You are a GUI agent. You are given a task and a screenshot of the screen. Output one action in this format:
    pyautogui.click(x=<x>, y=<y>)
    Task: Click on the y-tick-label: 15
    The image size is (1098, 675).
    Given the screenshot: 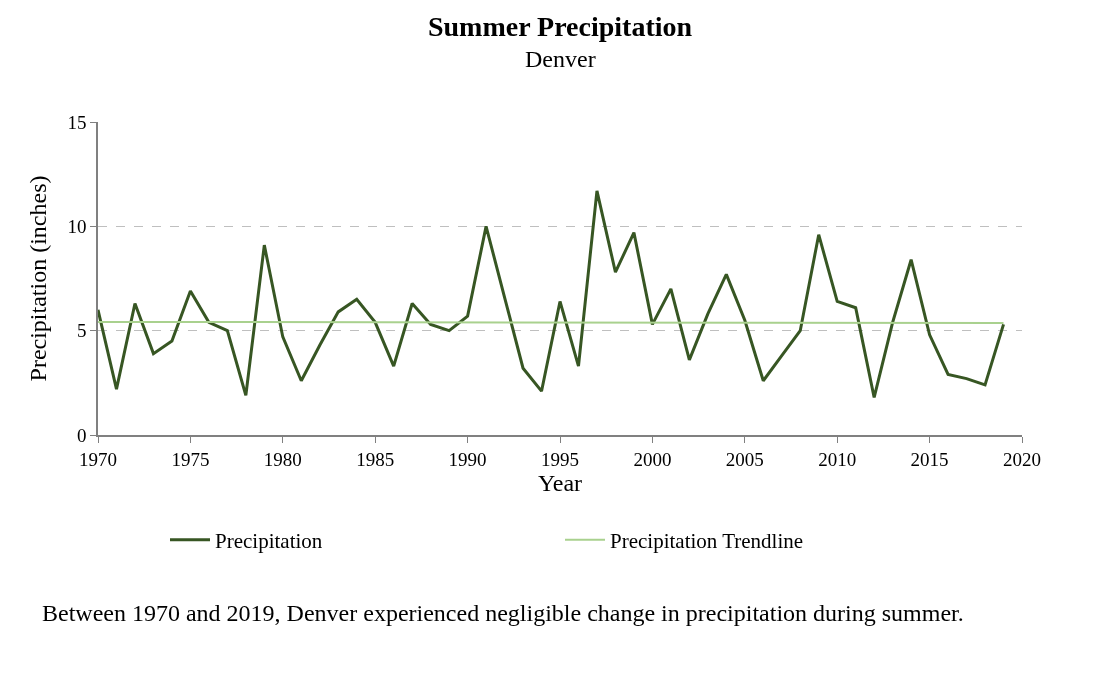 What is the action you would take?
    pyautogui.click(x=77, y=122)
    